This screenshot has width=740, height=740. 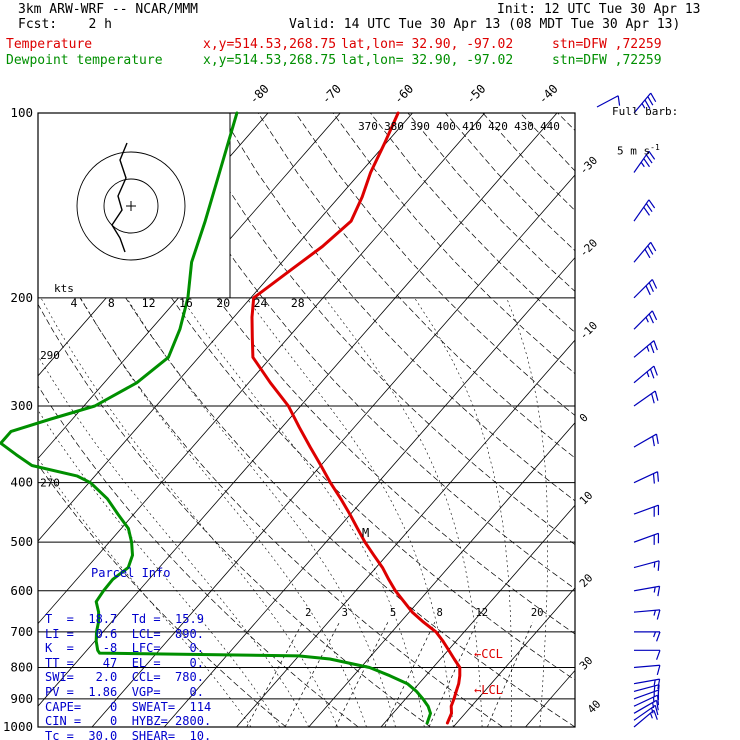 What do you see at coordinates (488, 690) in the screenshot?
I see `annotation-lcl: ←LCL` at bounding box center [488, 690].